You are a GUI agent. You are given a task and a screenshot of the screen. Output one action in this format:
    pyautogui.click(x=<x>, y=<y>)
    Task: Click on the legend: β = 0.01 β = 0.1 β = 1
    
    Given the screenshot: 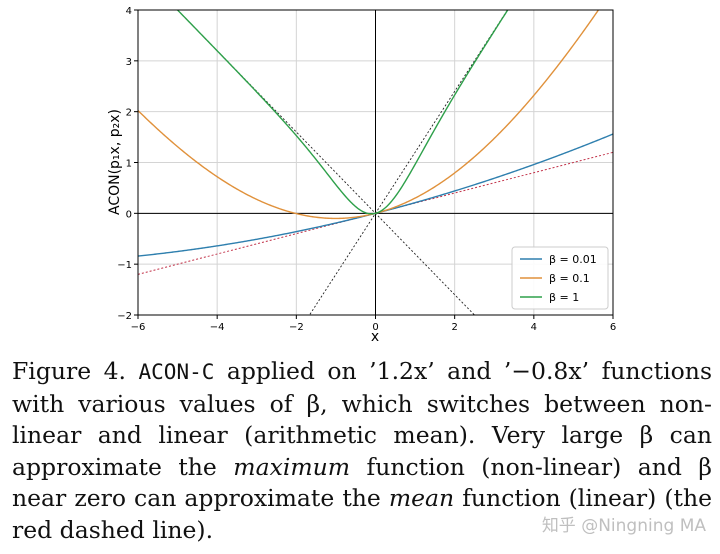 What is the action you would take?
    pyautogui.click(x=560, y=278)
    